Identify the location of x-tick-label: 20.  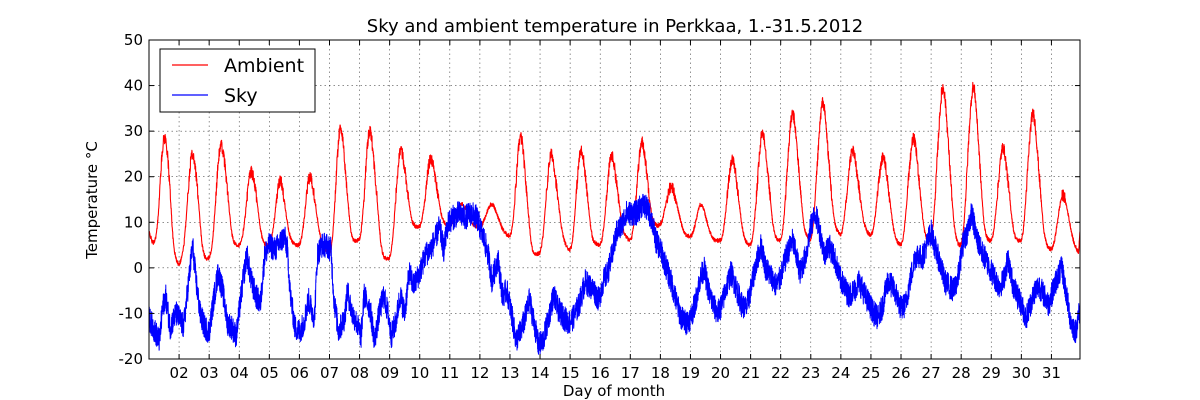
(720, 373).